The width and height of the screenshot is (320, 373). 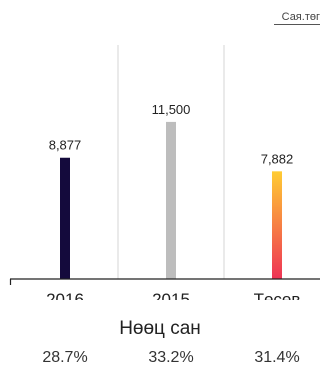 What do you see at coordinates (65, 145) in the screenshot?
I see `value-label: 8,877` at bounding box center [65, 145].